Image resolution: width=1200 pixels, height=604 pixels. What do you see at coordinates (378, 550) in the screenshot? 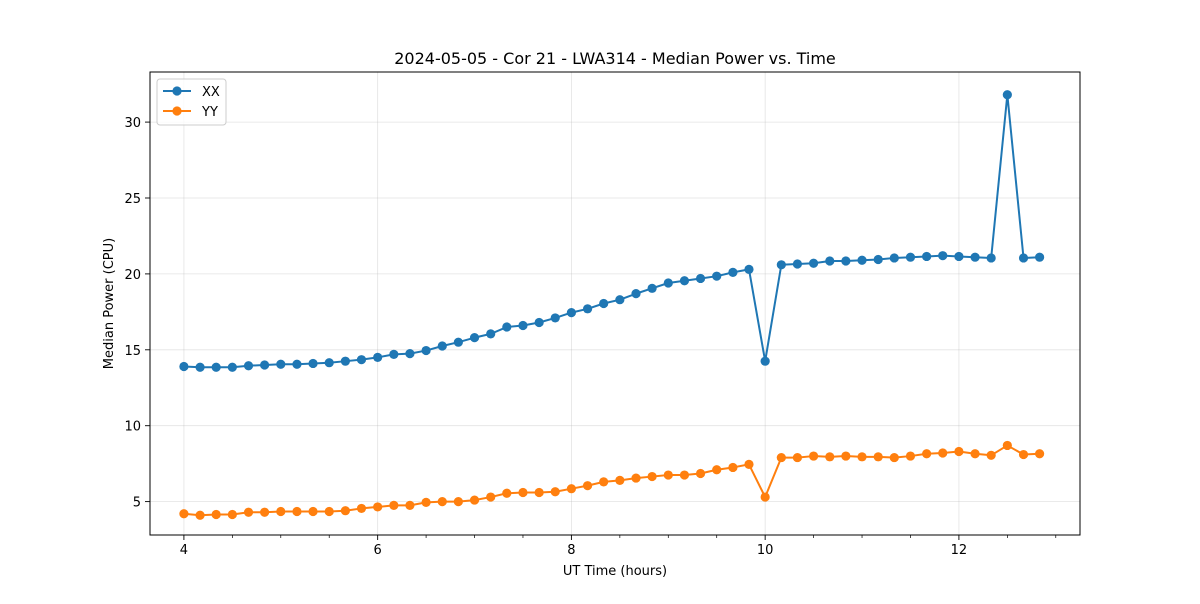
I see `x-tick-label: 6` at bounding box center [378, 550].